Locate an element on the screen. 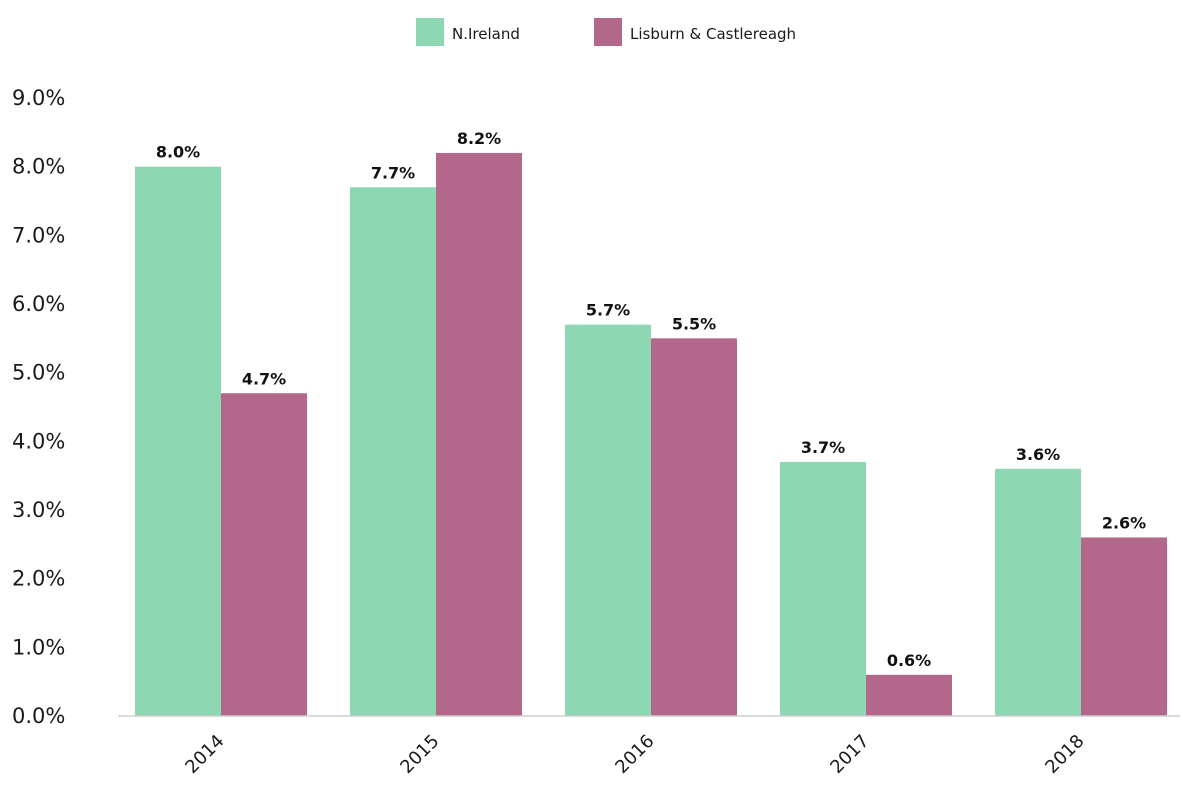 This screenshot has height=789, width=1183. x-tick-label: 2017 is located at coordinates (849, 754).